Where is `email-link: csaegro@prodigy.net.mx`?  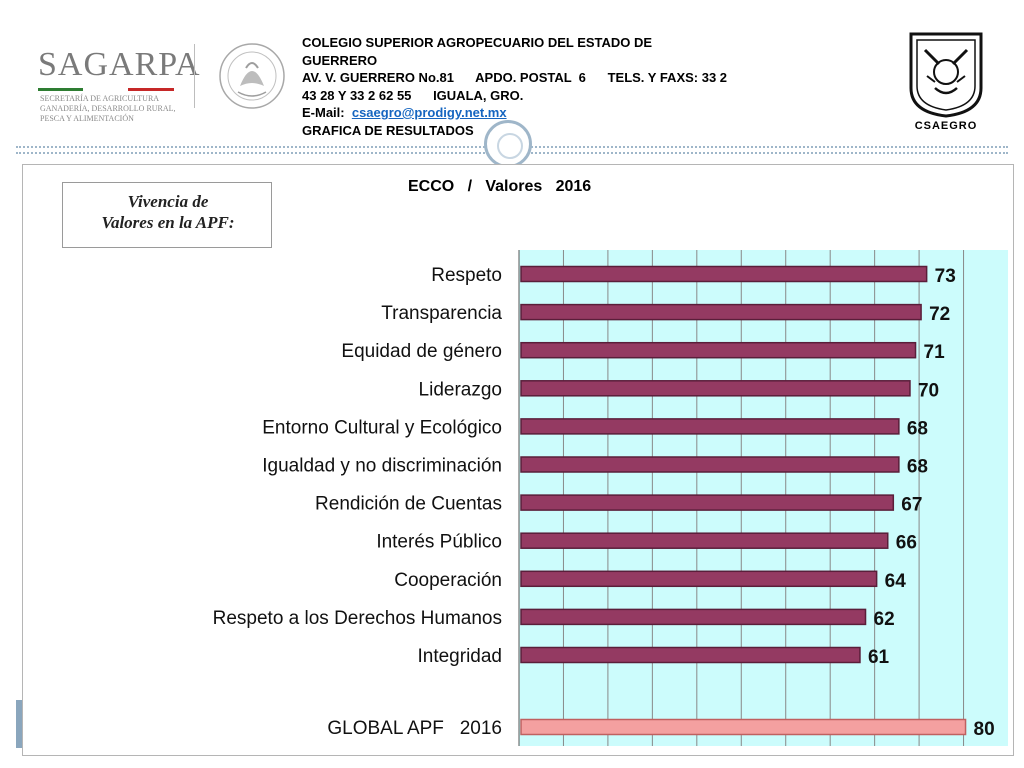
email-link: csaegro@prodigy.net.mx is located at coordinates (429, 112).